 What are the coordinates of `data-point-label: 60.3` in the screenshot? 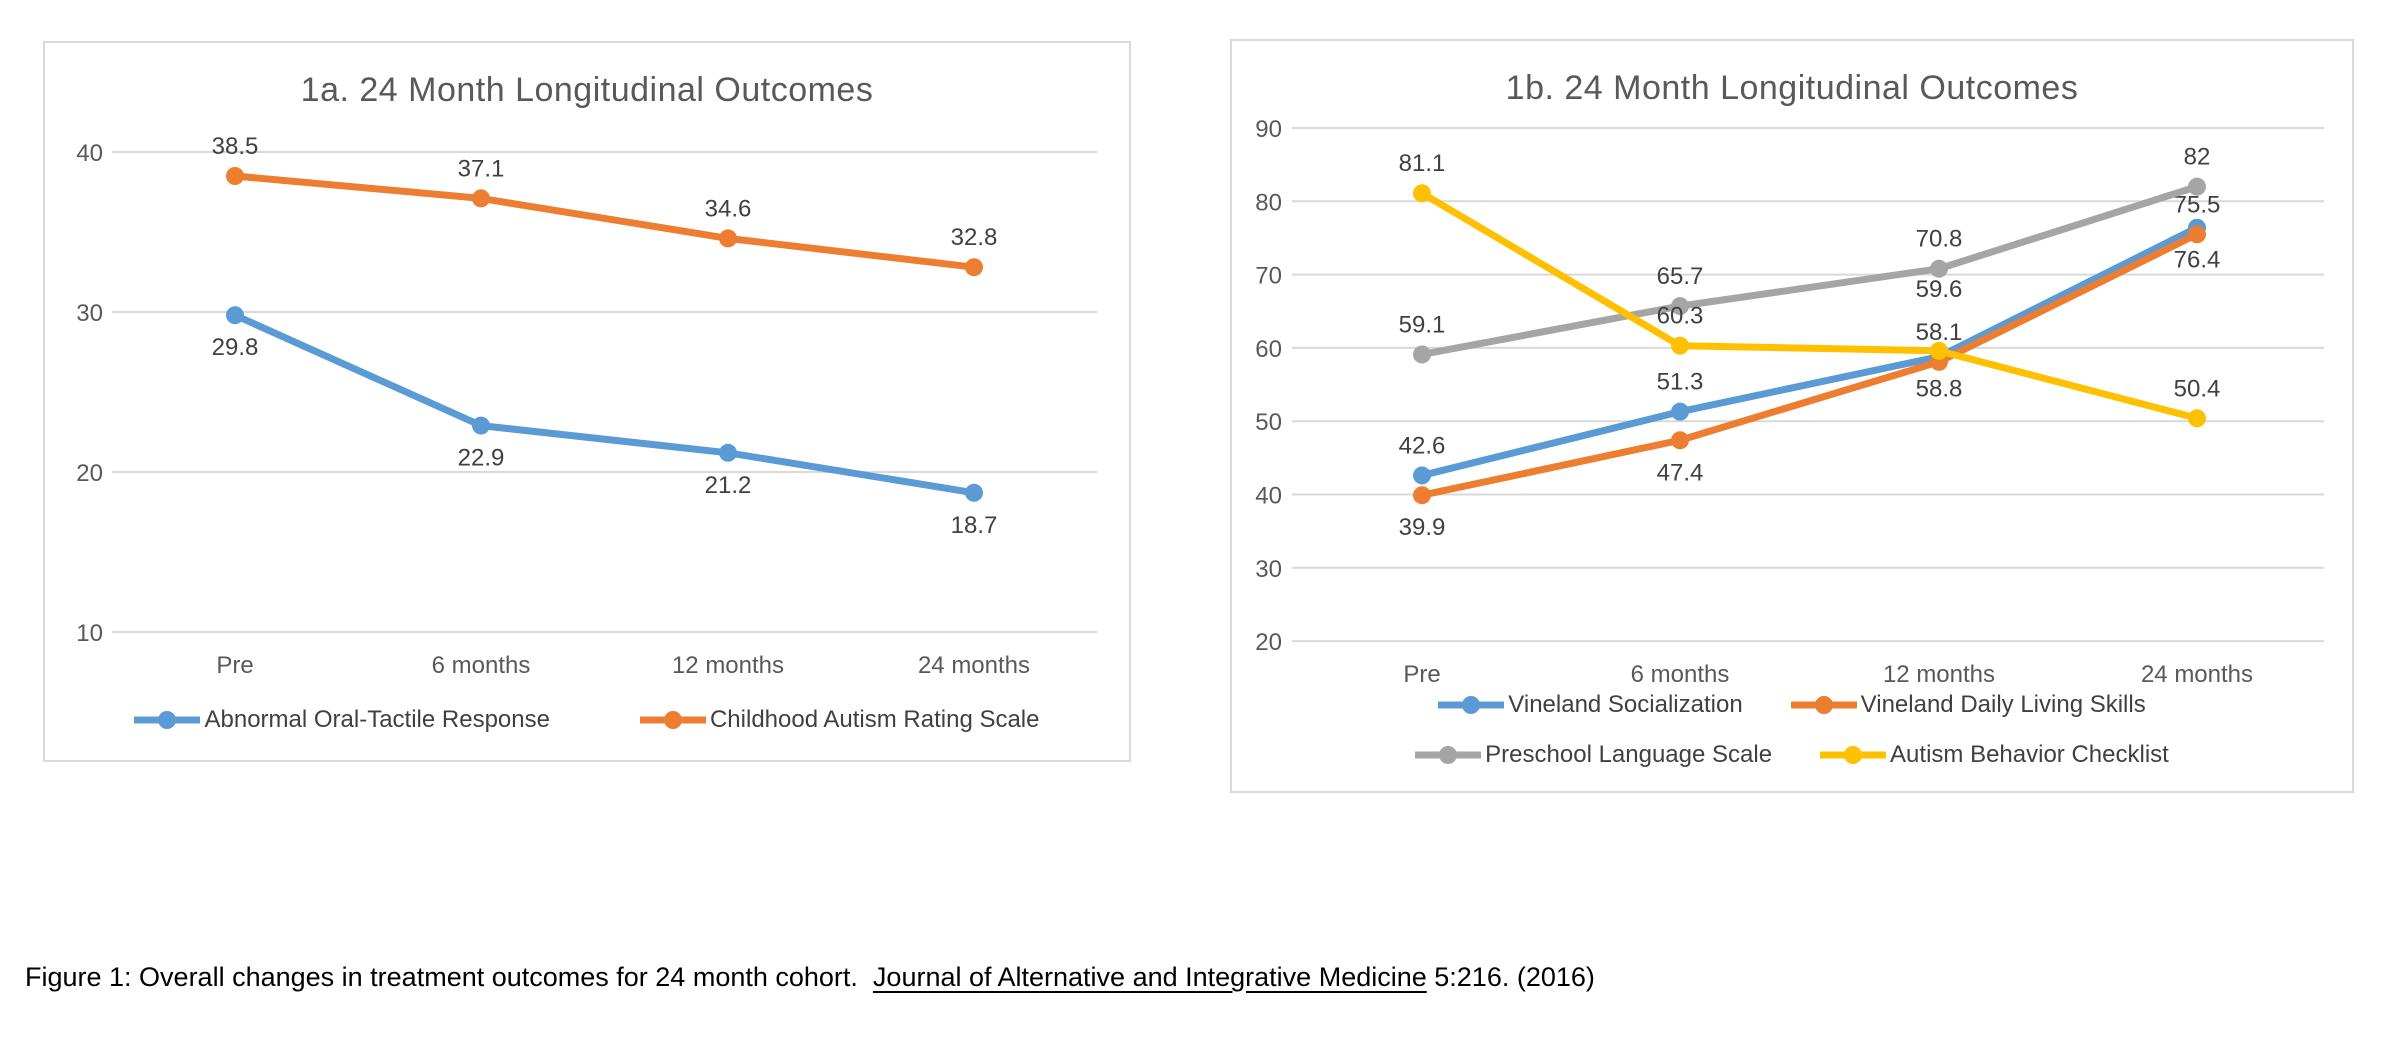 It's located at (1680, 316).